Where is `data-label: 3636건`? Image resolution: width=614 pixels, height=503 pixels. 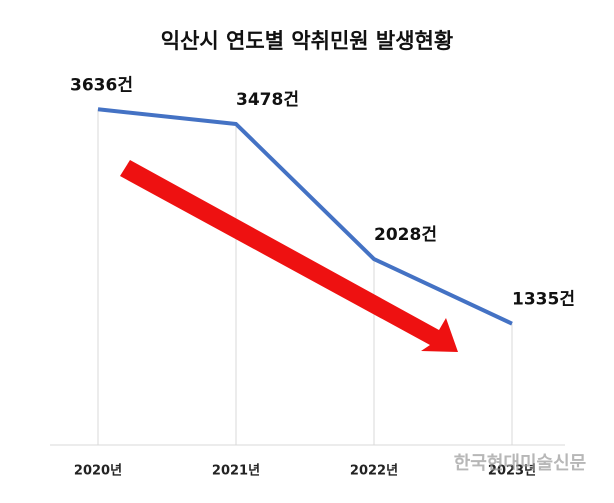 data-label: 3636건 is located at coordinates (101, 85).